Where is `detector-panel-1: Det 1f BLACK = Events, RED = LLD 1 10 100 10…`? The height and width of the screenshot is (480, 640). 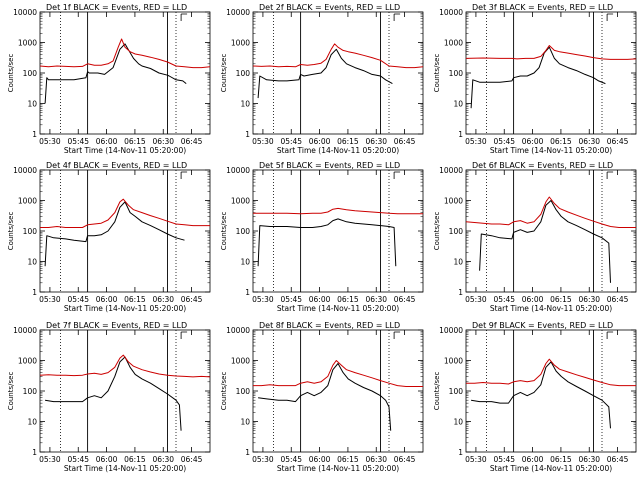
detector-panel-1: Det 1f BLACK = Events, RED = LLD 1 10 100 10… is located at coordinates (109, 79).